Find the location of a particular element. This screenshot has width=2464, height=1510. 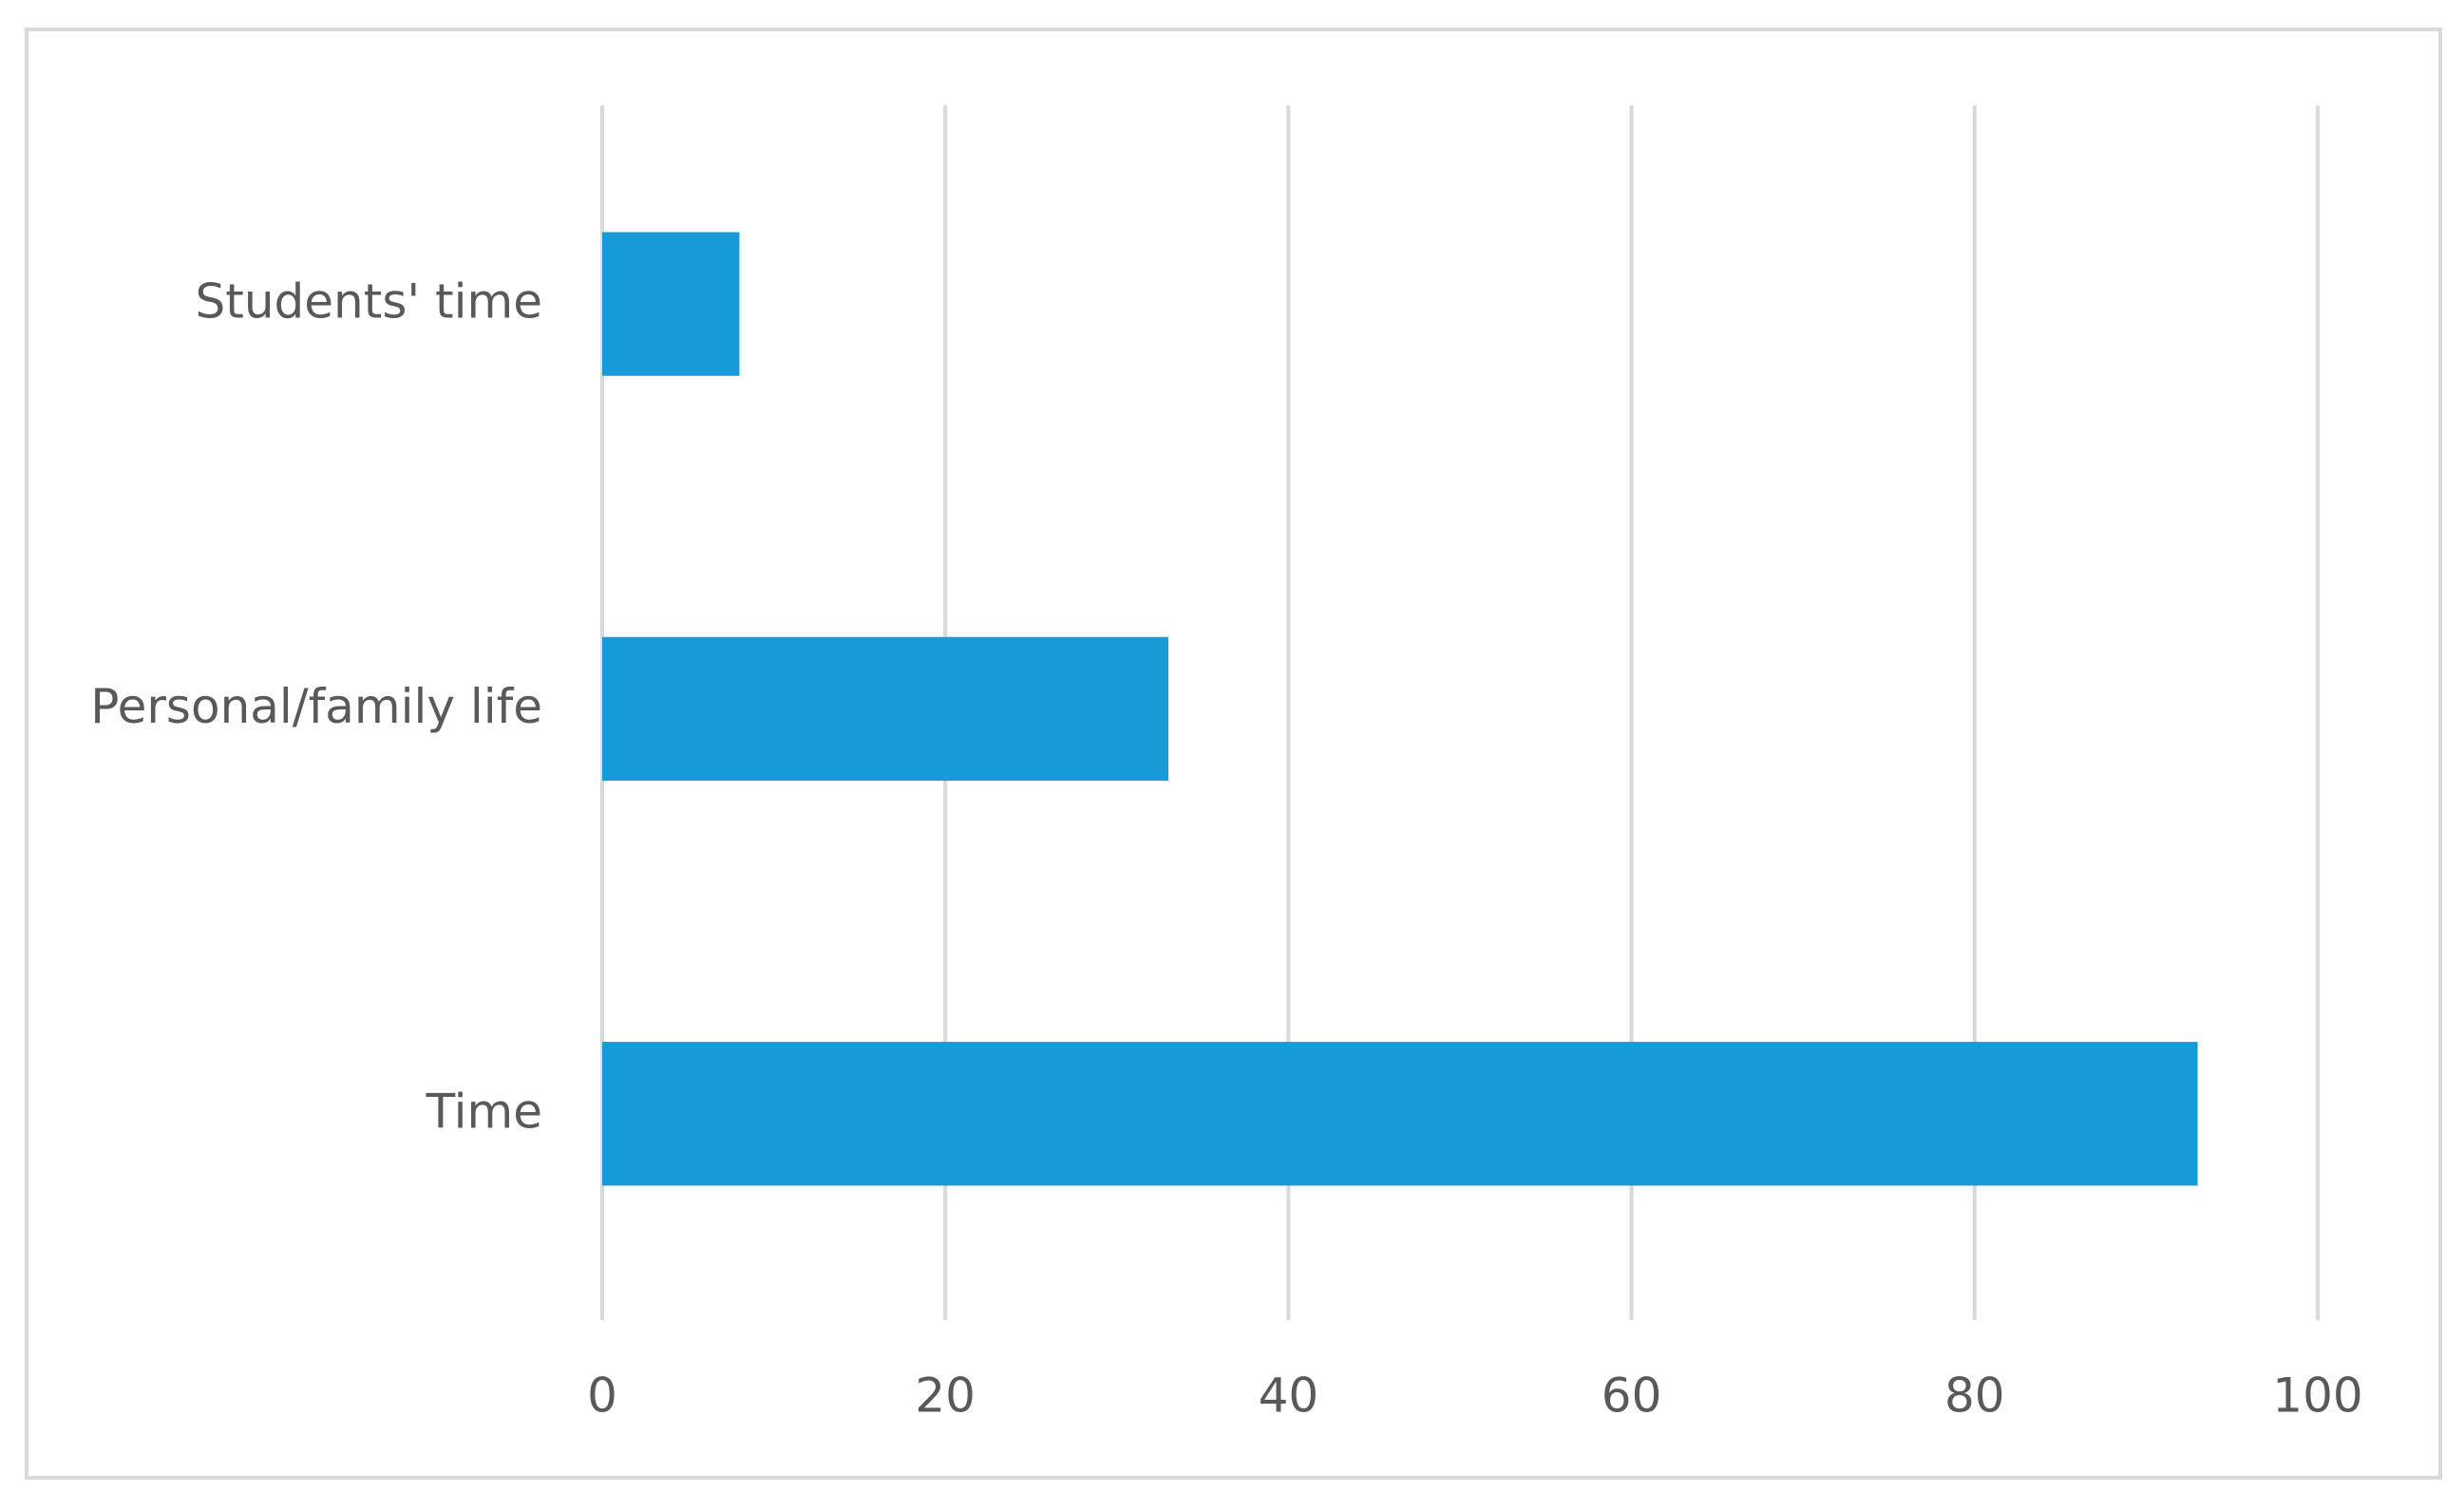

y-tick-label: Personal/family life is located at coordinates (316, 707).